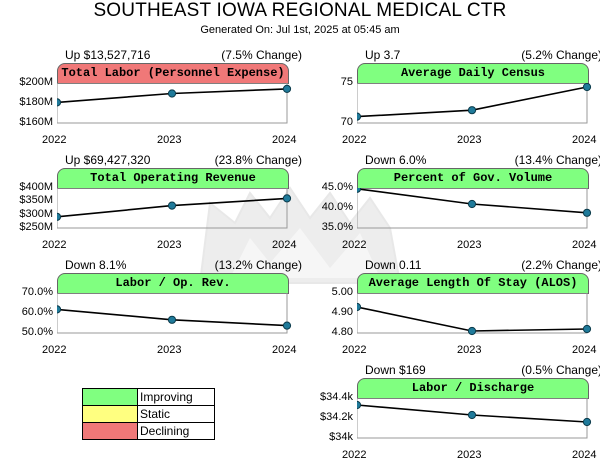 This screenshot has width=600, height=465. What do you see at coordinates (337, 207) in the screenshot?
I see `y-tick-label: 40.0%` at bounding box center [337, 207].